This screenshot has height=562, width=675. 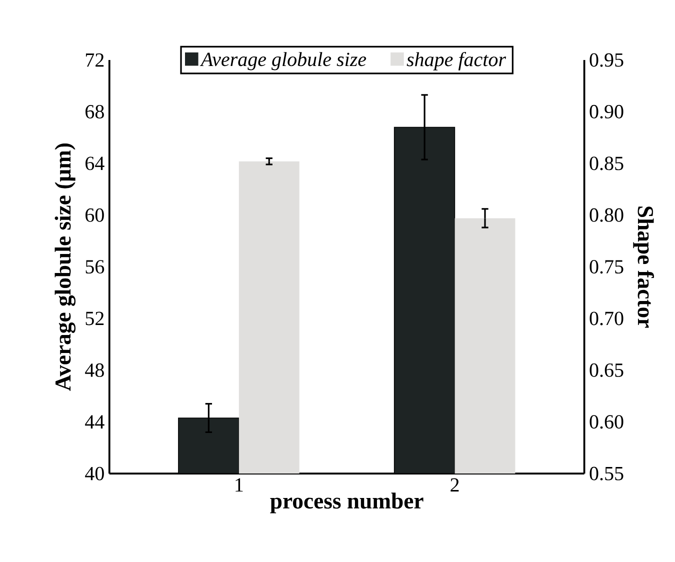 What do you see at coordinates (607, 473) in the screenshot?
I see `y2-tick-label: 0.55` at bounding box center [607, 473].